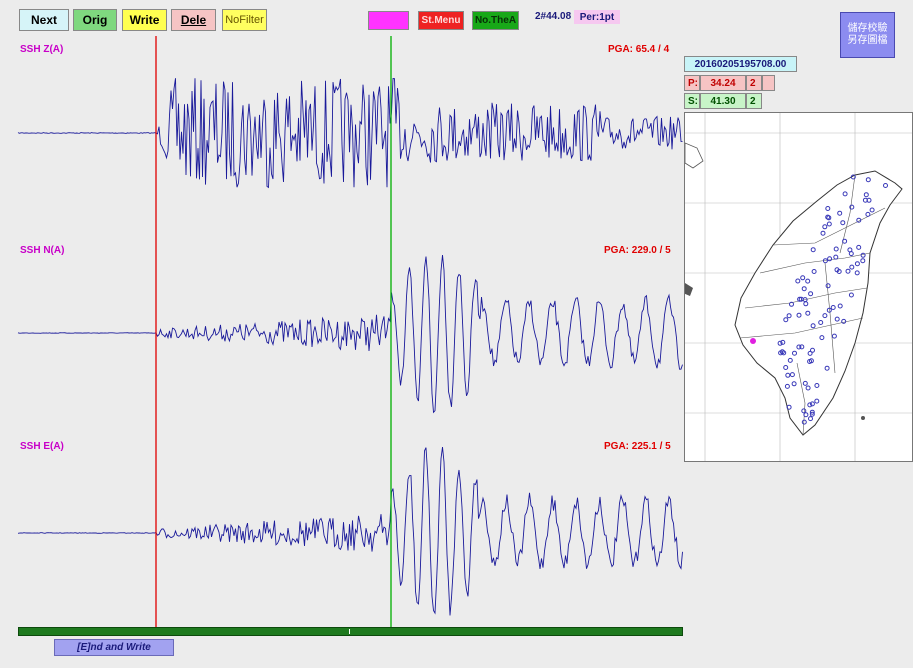  Describe the element at coordinates (754, 83) in the screenshot. I see `p-weight: 2` at that location.